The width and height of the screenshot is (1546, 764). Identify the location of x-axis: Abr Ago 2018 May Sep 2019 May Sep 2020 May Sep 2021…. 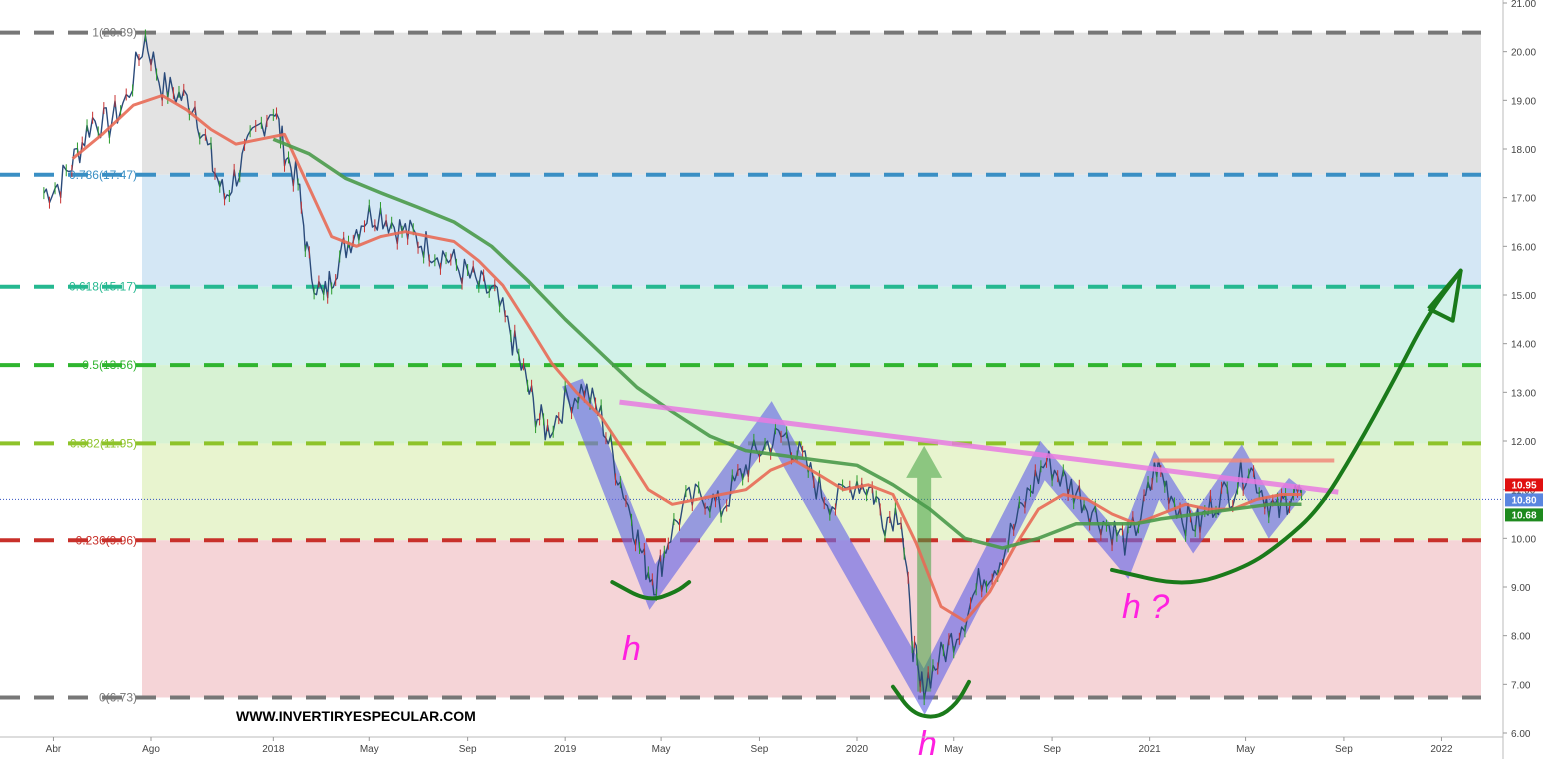
(751, 745).